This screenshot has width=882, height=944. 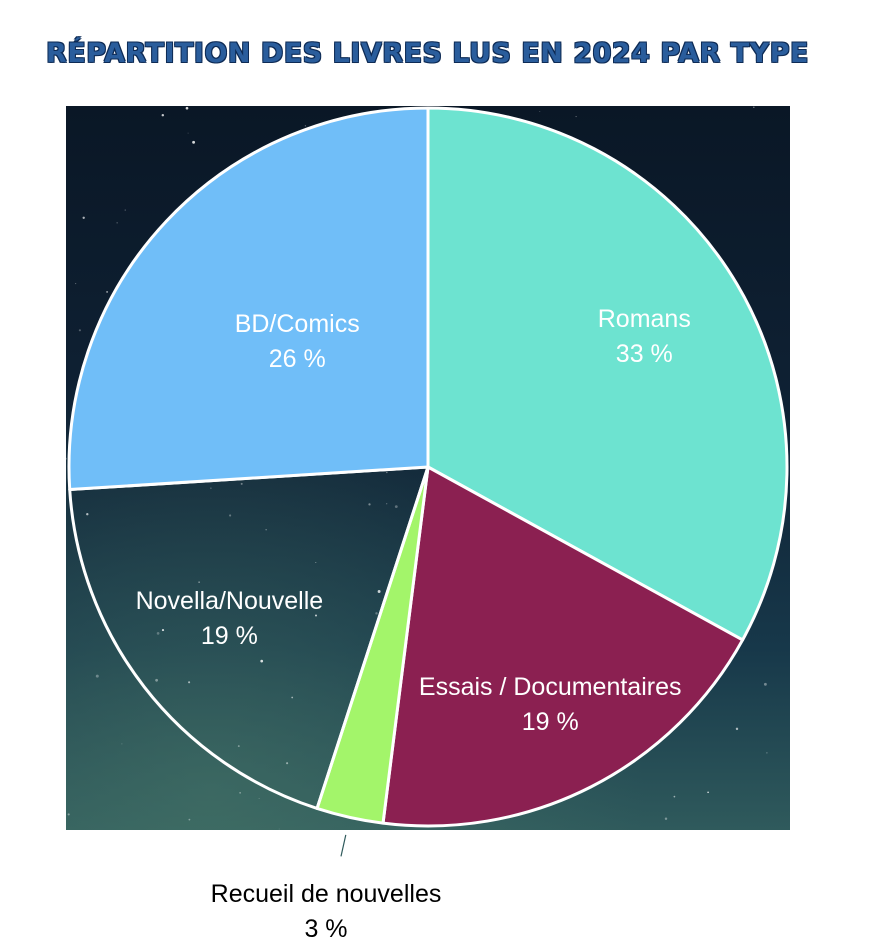 I want to click on slice-label-name: Essais / Documentaires, so click(x=550, y=687).